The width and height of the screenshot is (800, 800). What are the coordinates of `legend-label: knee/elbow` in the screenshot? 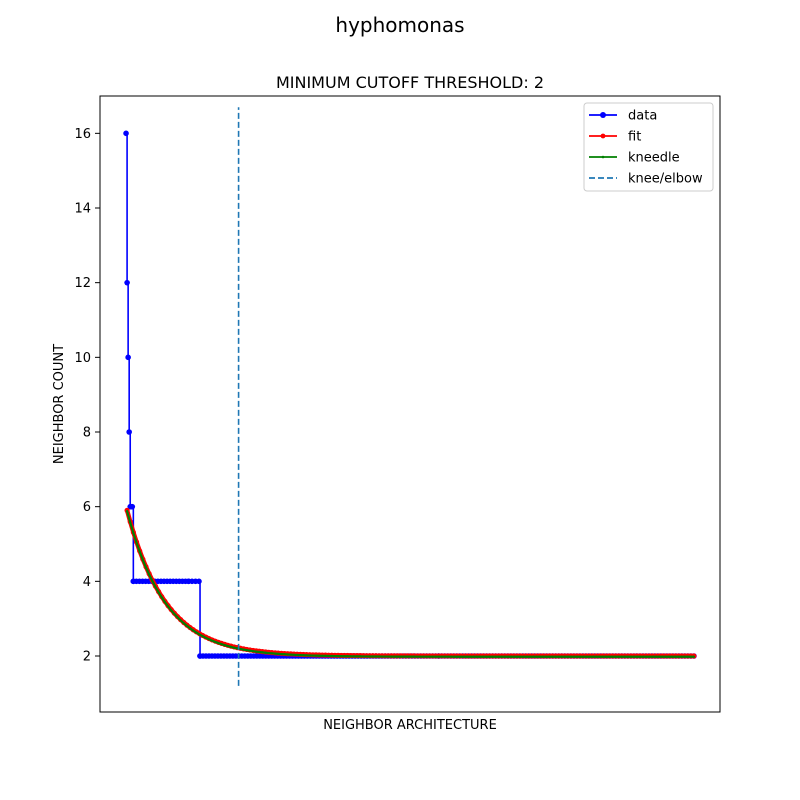 It's located at (665, 179).